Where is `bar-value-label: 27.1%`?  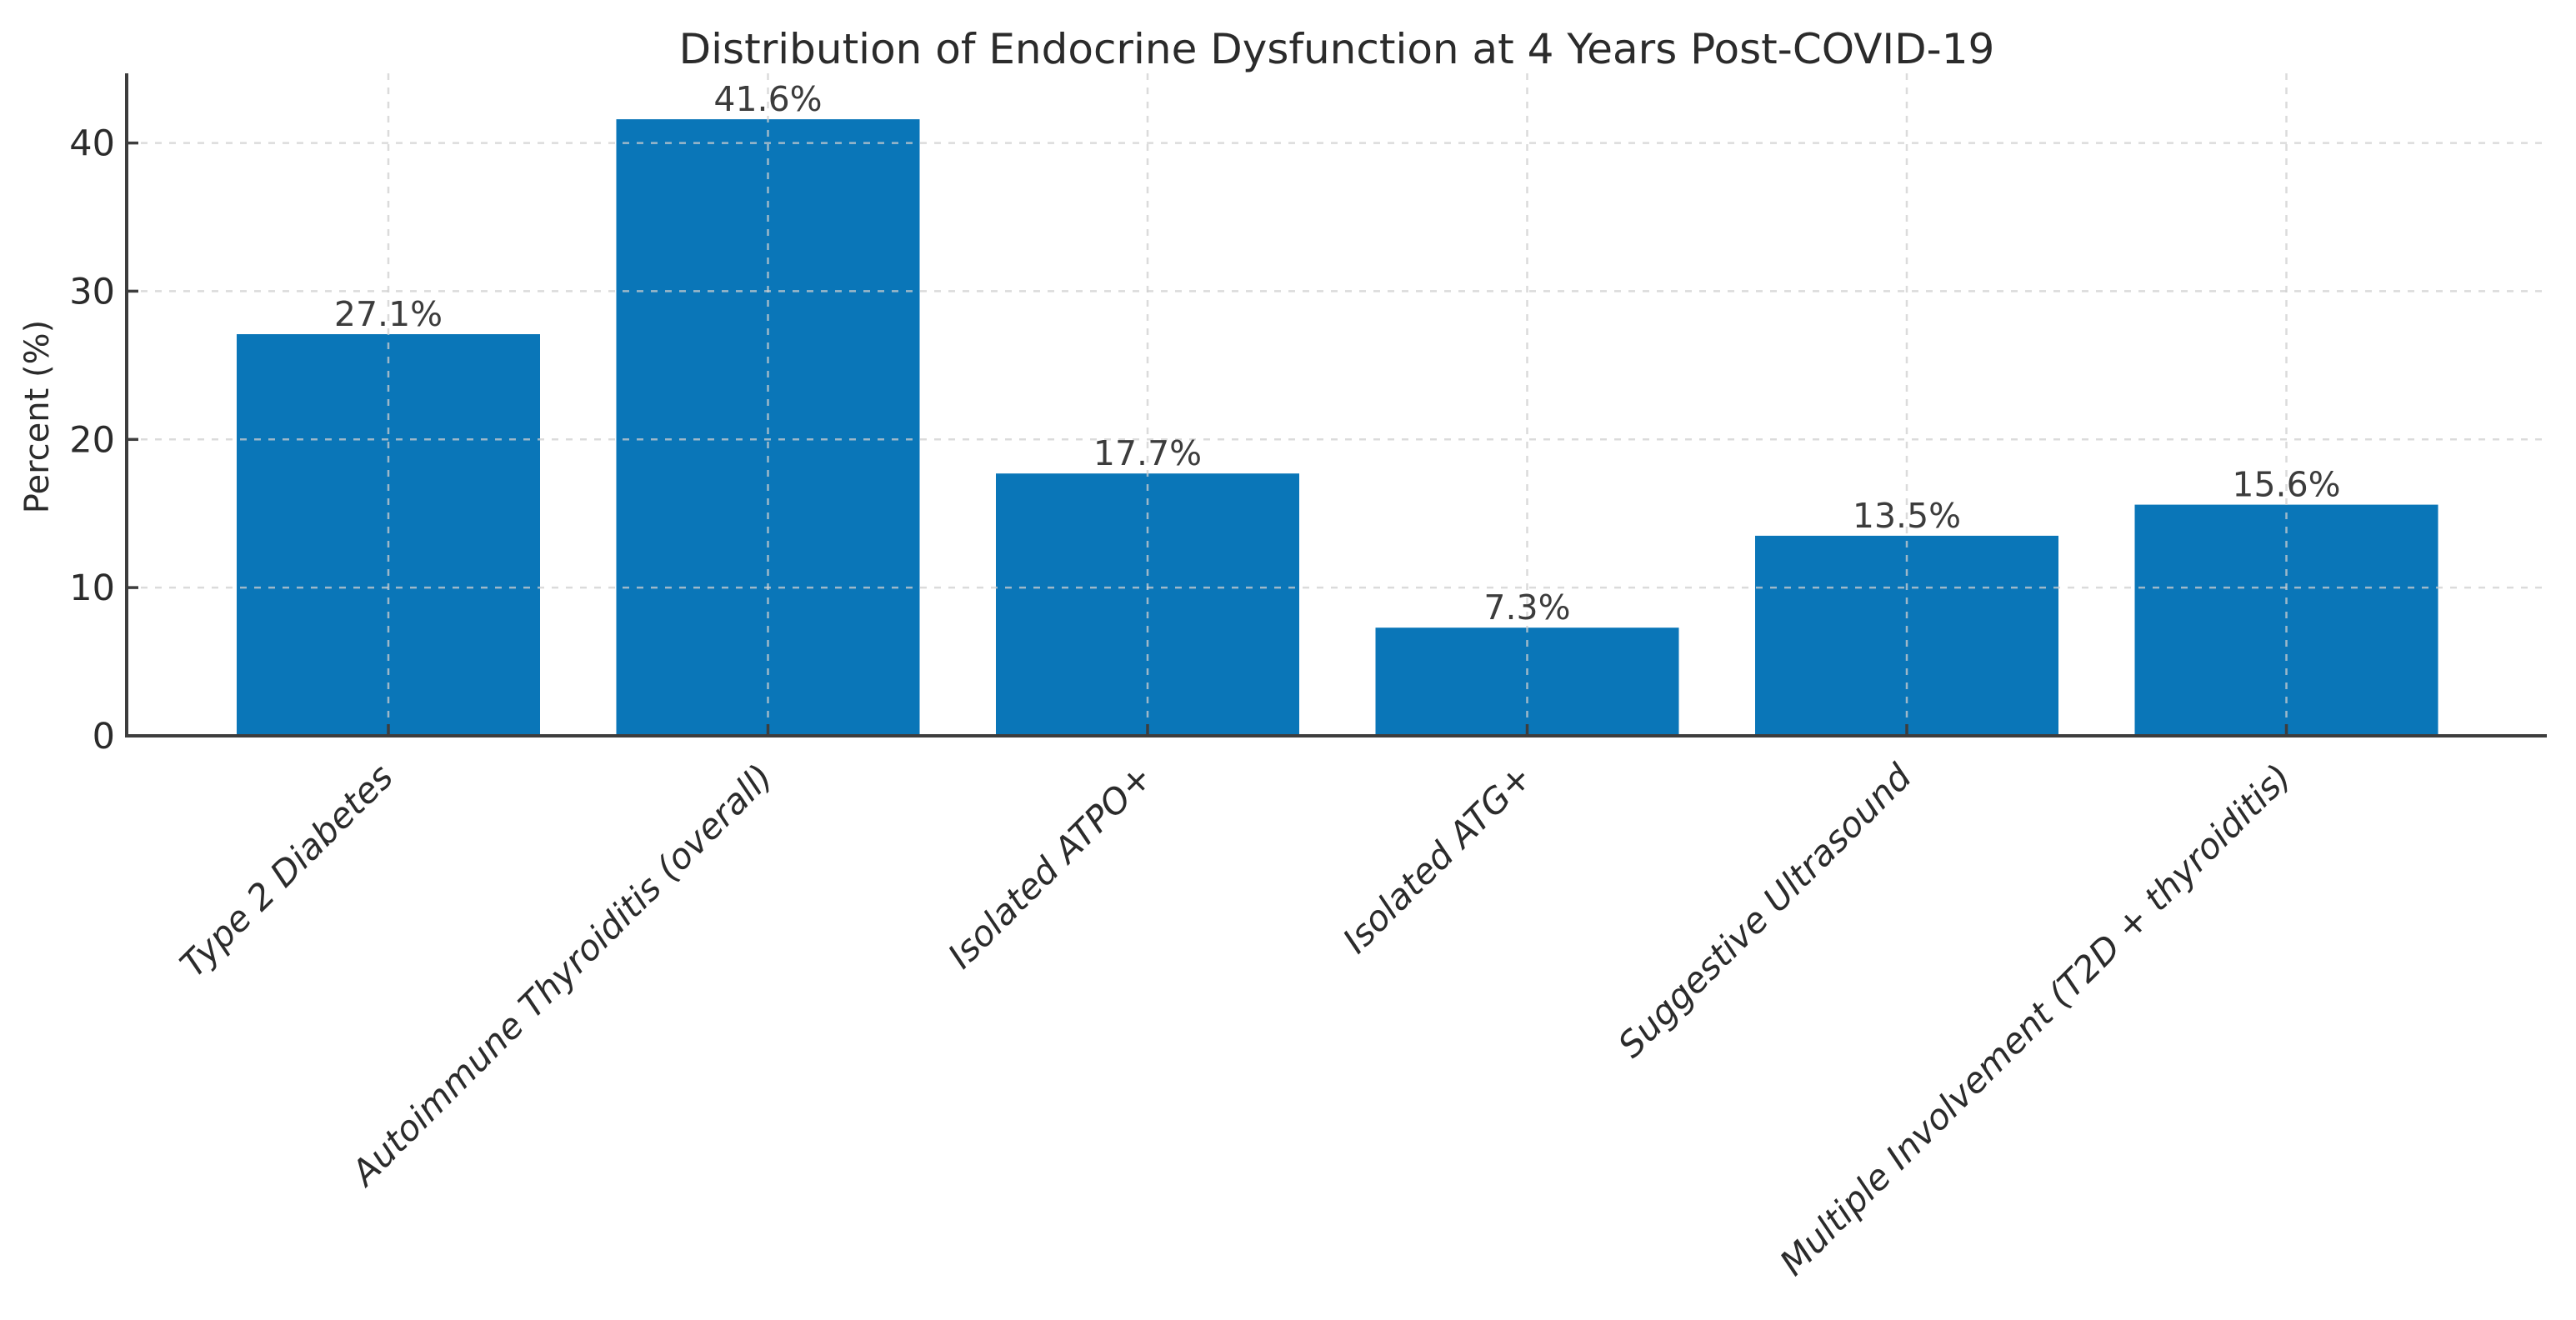 bar-value-label: 27.1% is located at coordinates (389, 314).